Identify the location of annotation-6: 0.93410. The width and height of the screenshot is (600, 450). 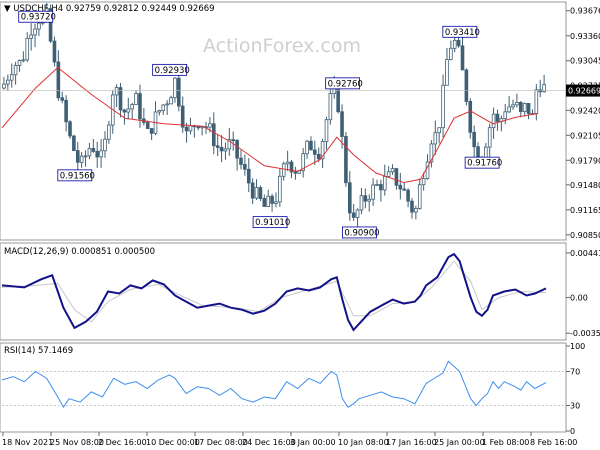
(461, 31).